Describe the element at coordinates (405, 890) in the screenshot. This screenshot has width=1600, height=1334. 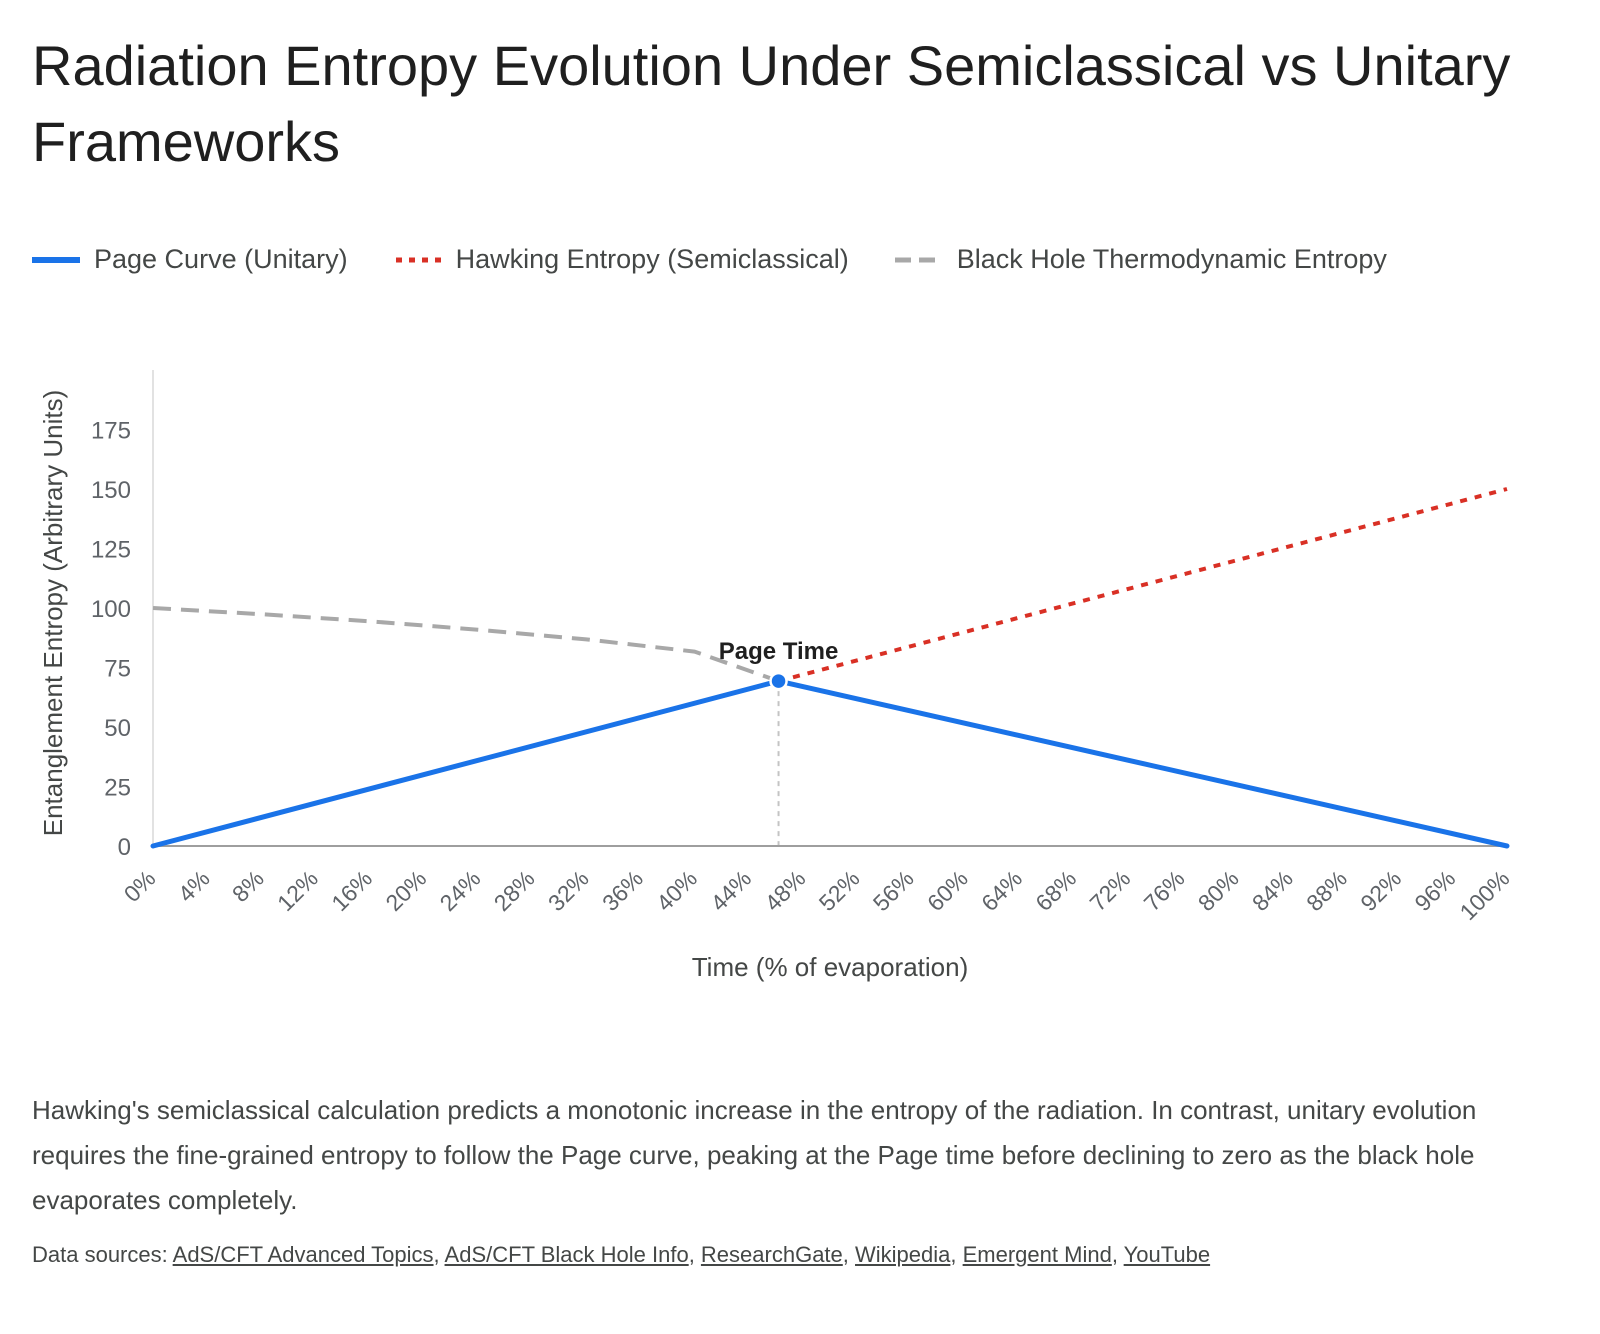
I see `x-tick-label: 20%` at that location.